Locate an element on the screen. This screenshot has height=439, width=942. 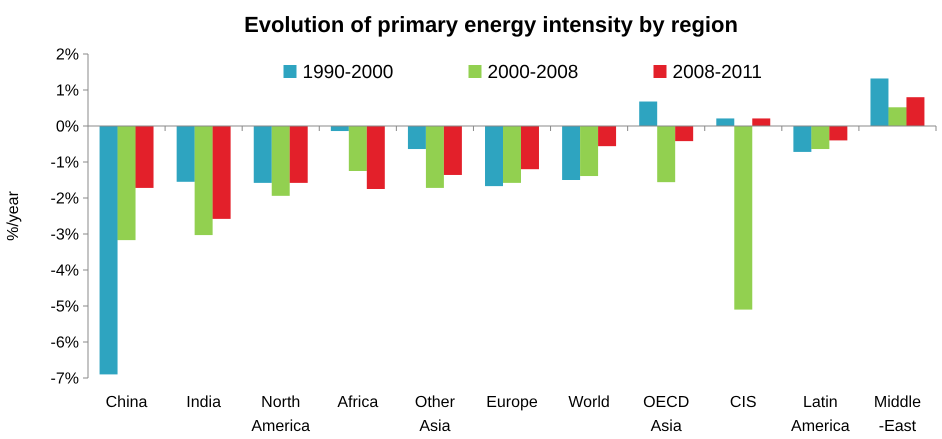
y-tick-label: -4% is located at coordinates (64, 271).